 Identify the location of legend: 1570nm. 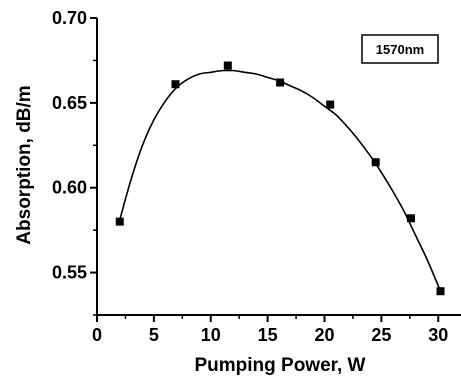
(400, 49).